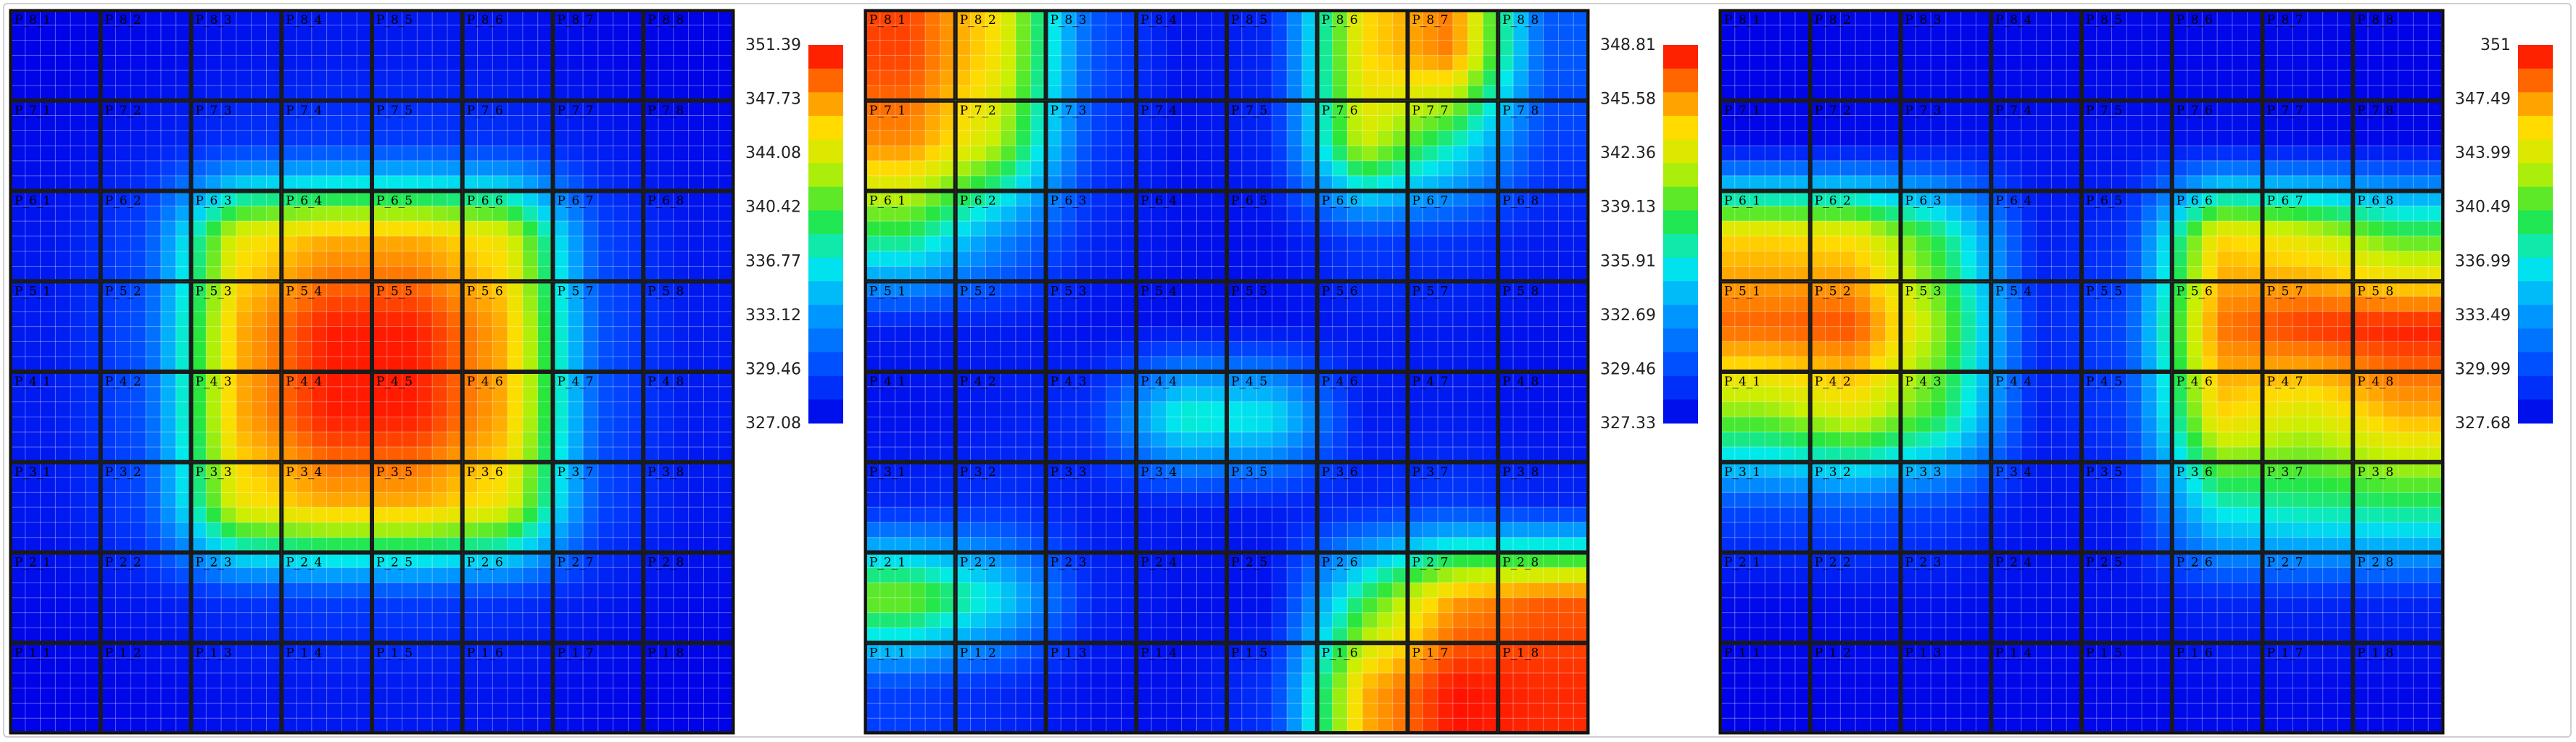  What do you see at coordinates (576, 292) in the screenshot?
I see `cell-label: P_5_7` at bounding box center [576, 292].